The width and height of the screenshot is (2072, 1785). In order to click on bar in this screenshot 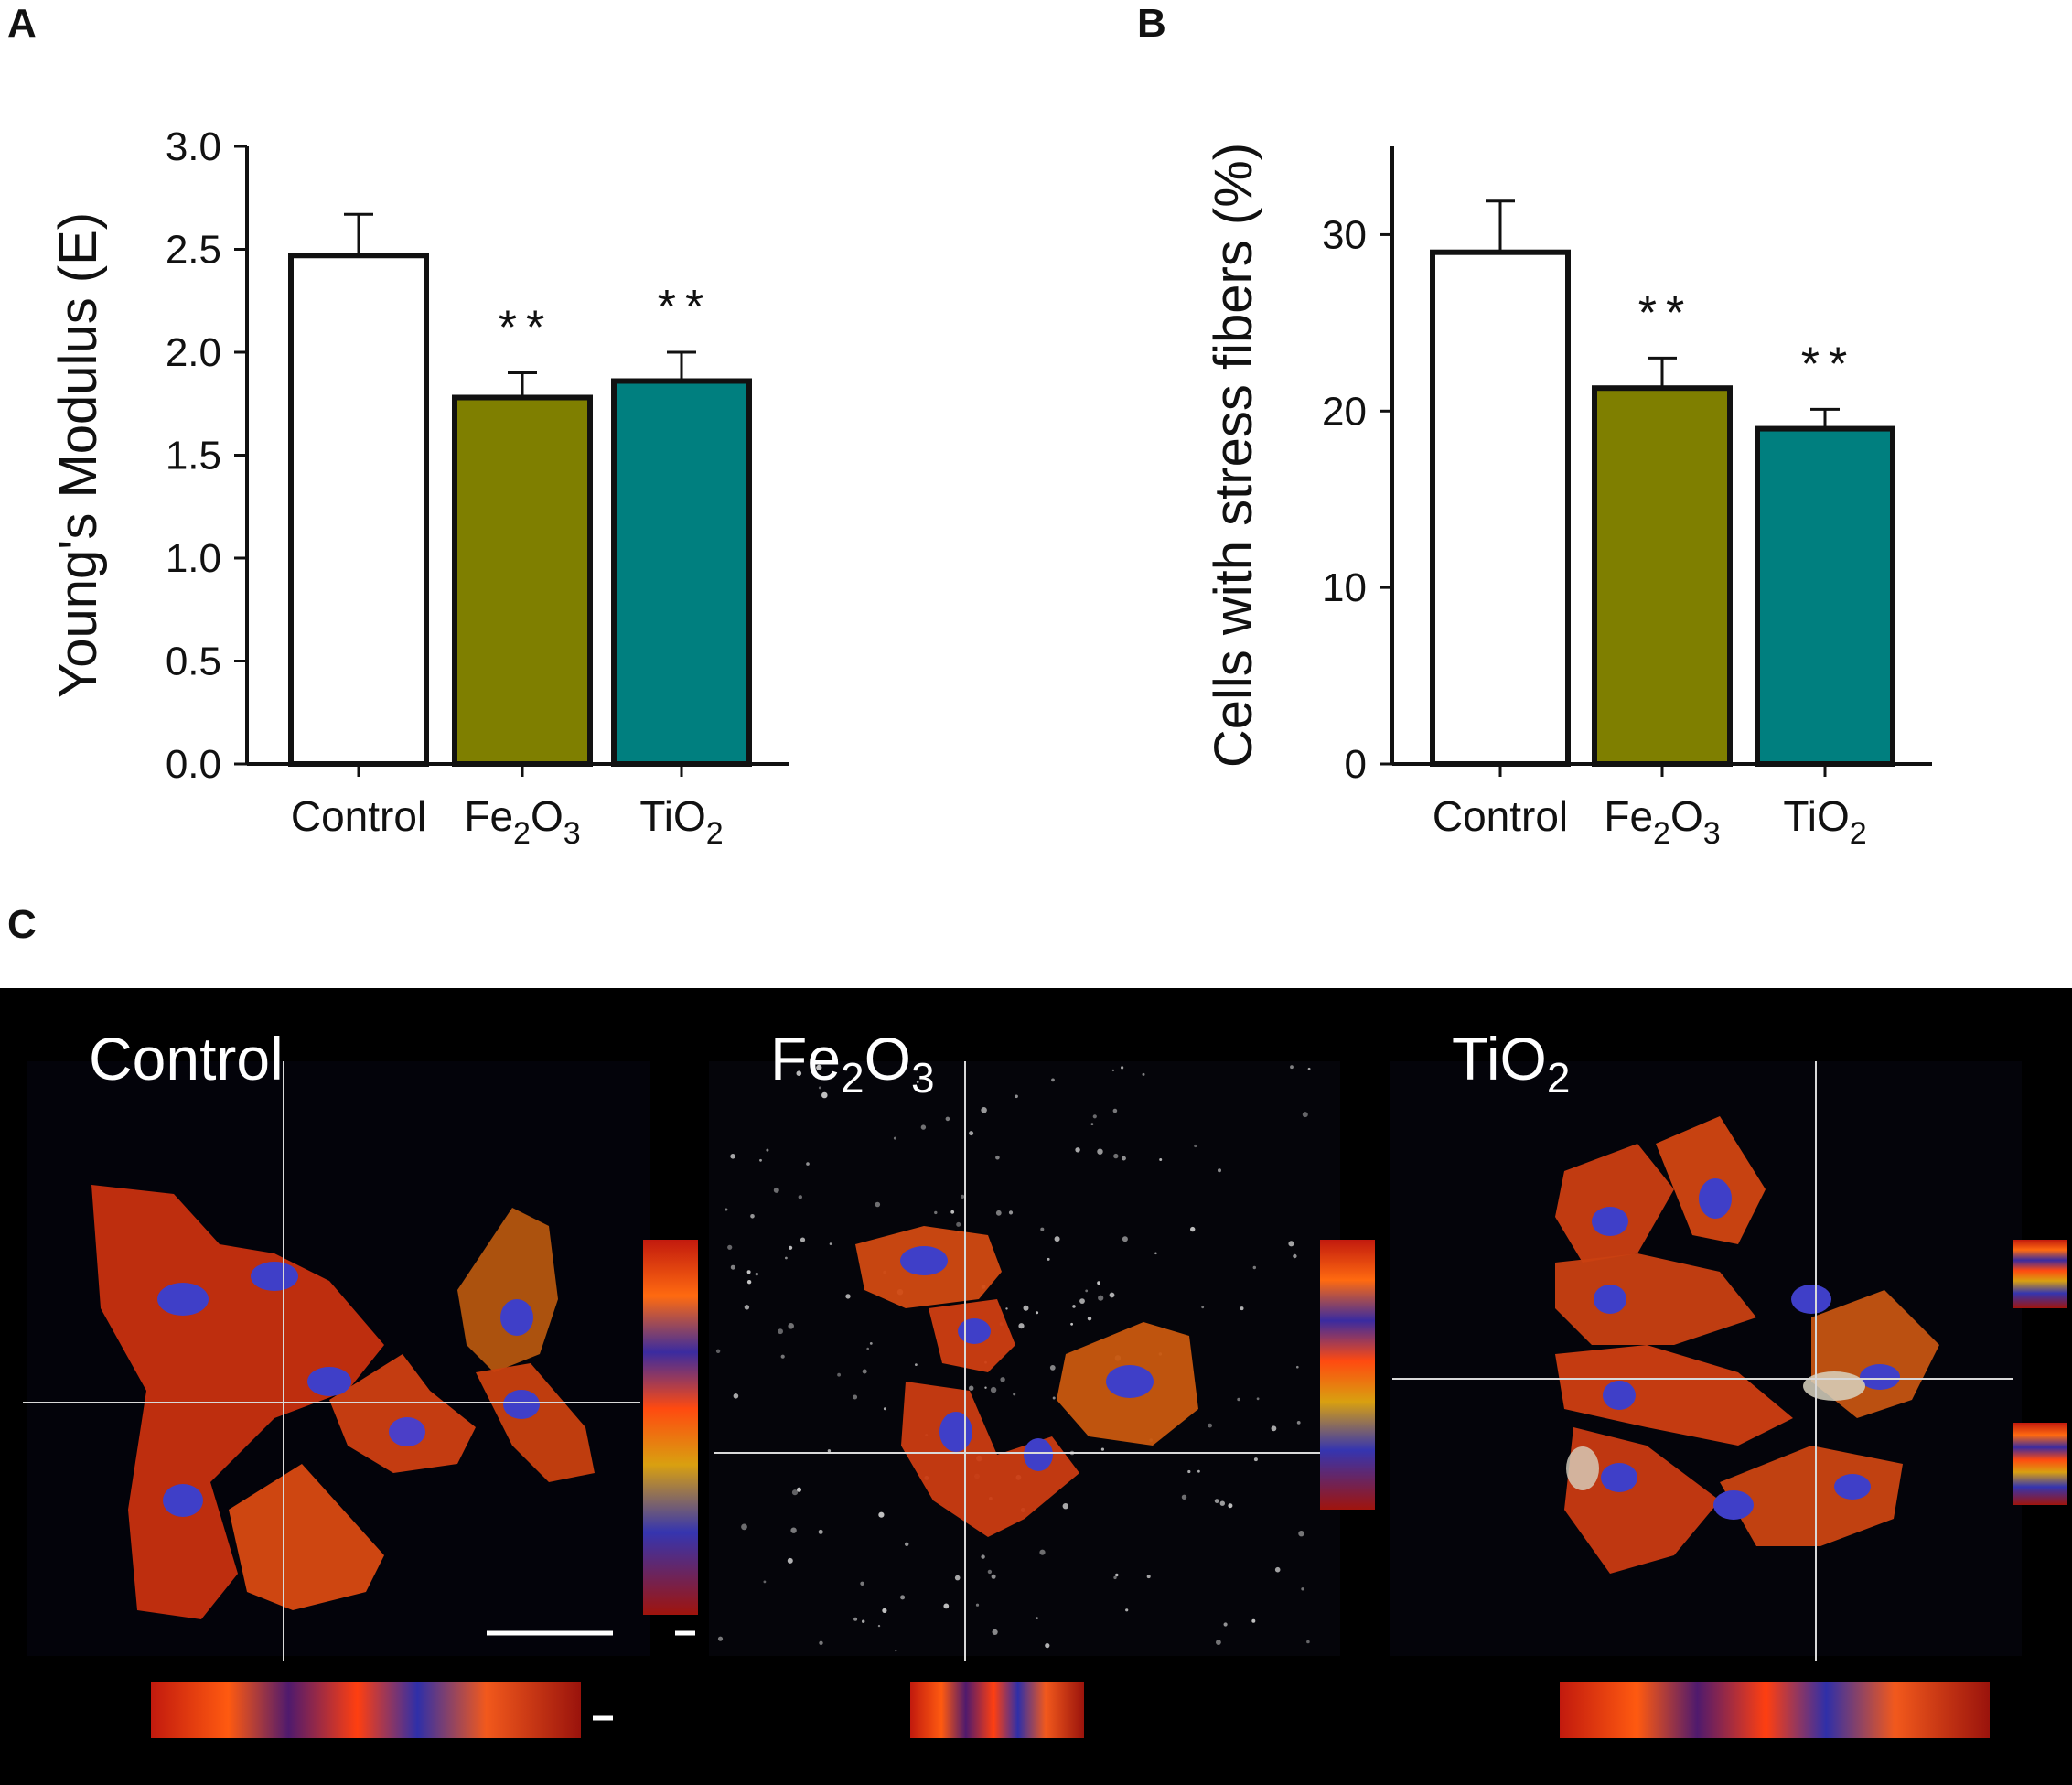, I will do `click(522, 580)`.